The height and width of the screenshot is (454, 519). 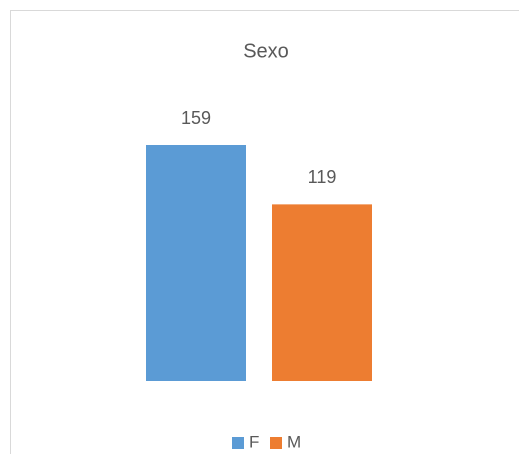 What do you see at coordinates (266, 51) in the screenshot?
I see `chart-title: Sexo` at bounding box center [266, 51].